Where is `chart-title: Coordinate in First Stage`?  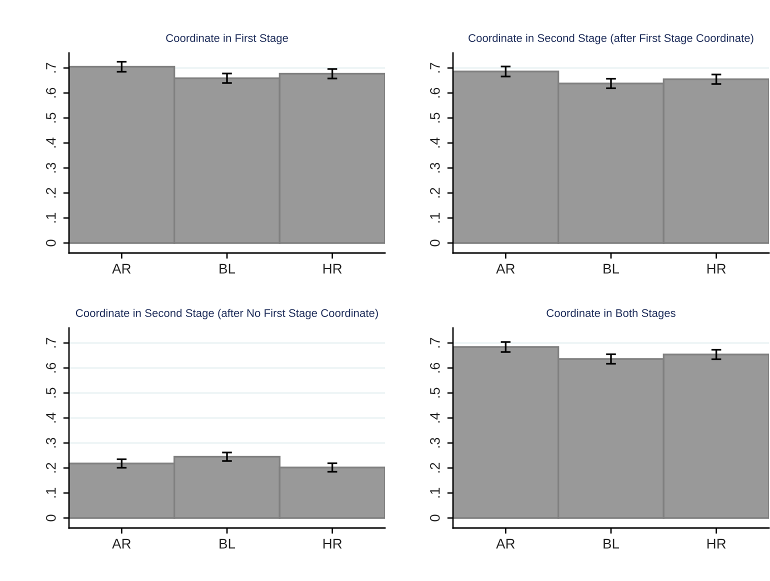
chart-title: Coordinate in First Stage is located at coordinates (227, 39).